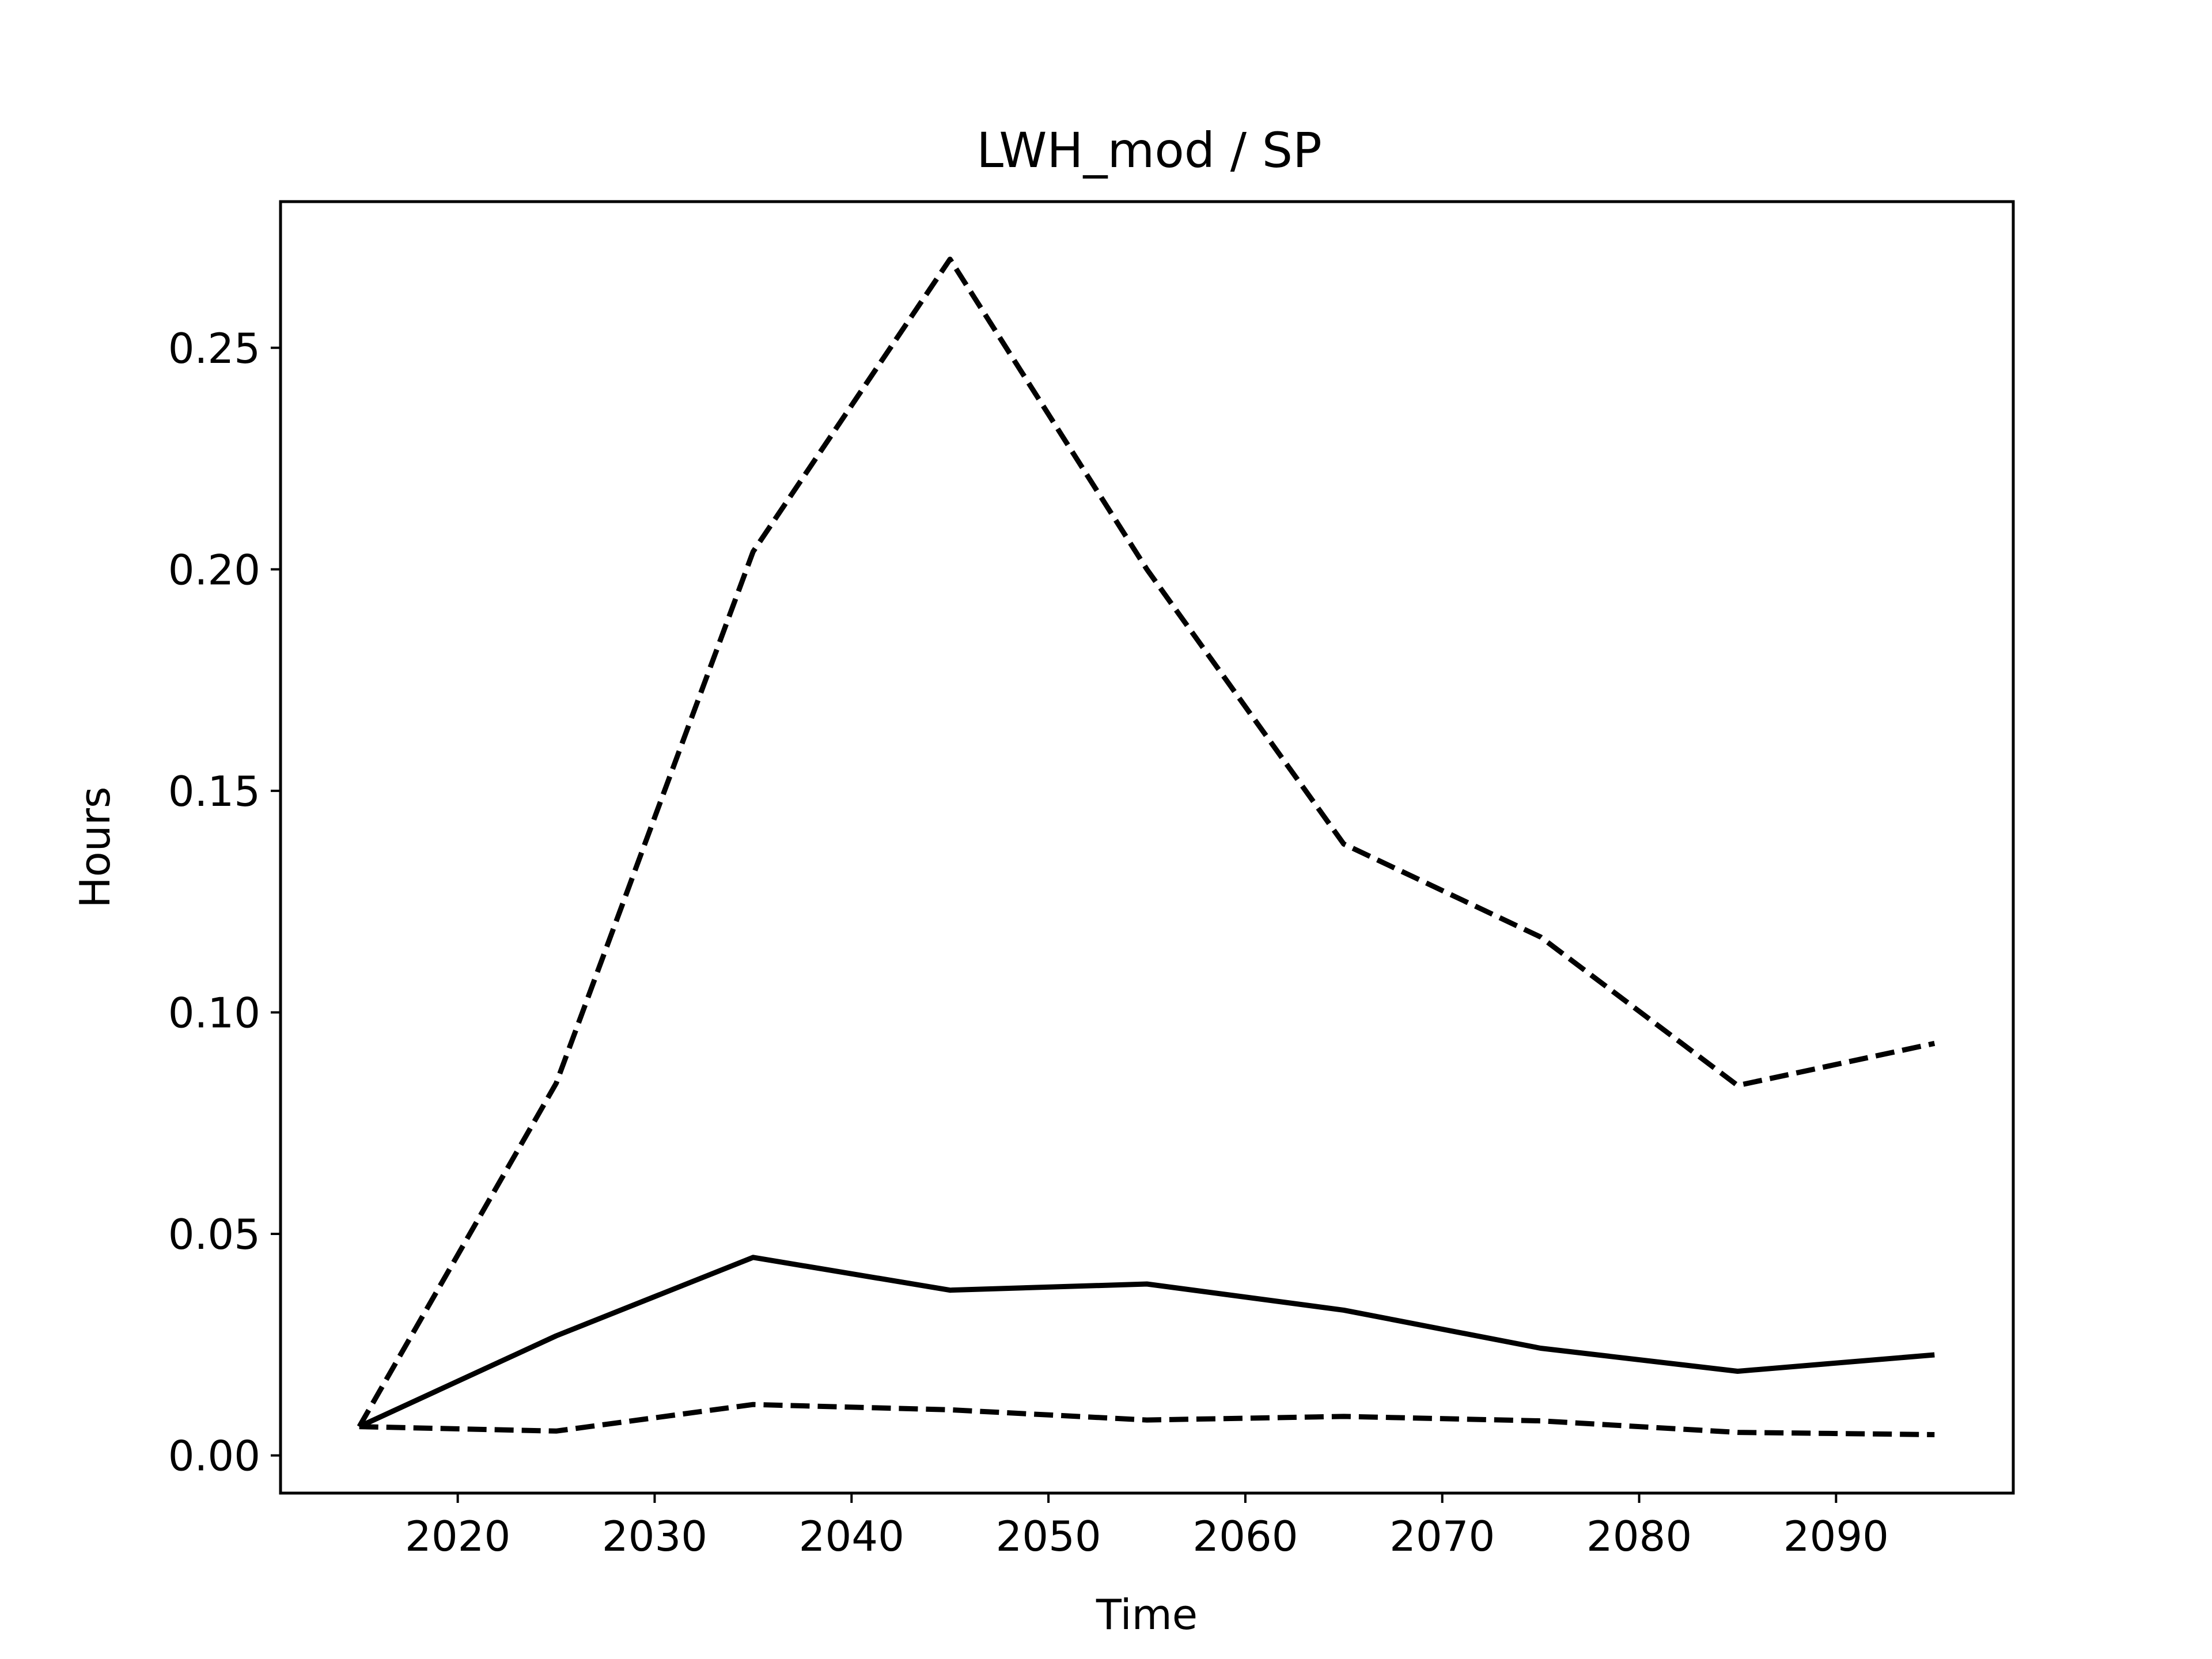 The height and width of the screenshot is (1659, 2212). What do you see at coordinates (1245, 1536) in the screenshot?
I see `x-tick-label: 2060` at bounding box center [1245, 1536].